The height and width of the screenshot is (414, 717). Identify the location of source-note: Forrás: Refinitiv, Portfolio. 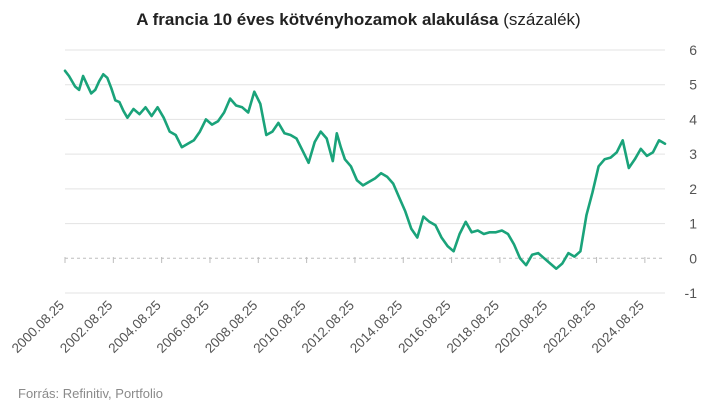
(90, 393).